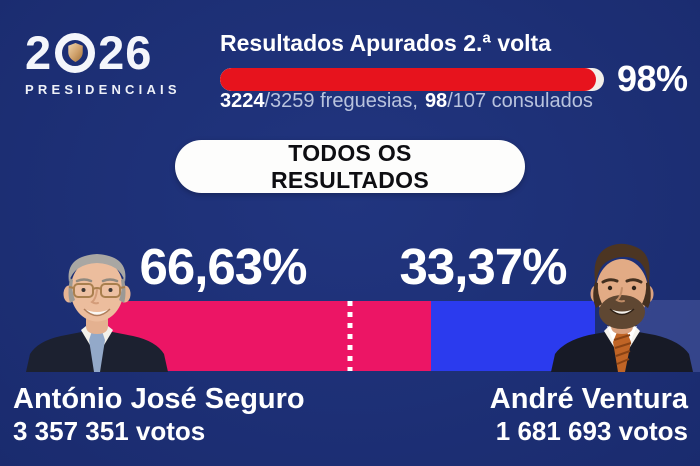 The height and width of the screenshot is (466, 700). What do you see at coordinates (109, 431) in the screenshot?
I see `left-candidate-votes: 3 357 351 votos` at bounding box center [109, 431].